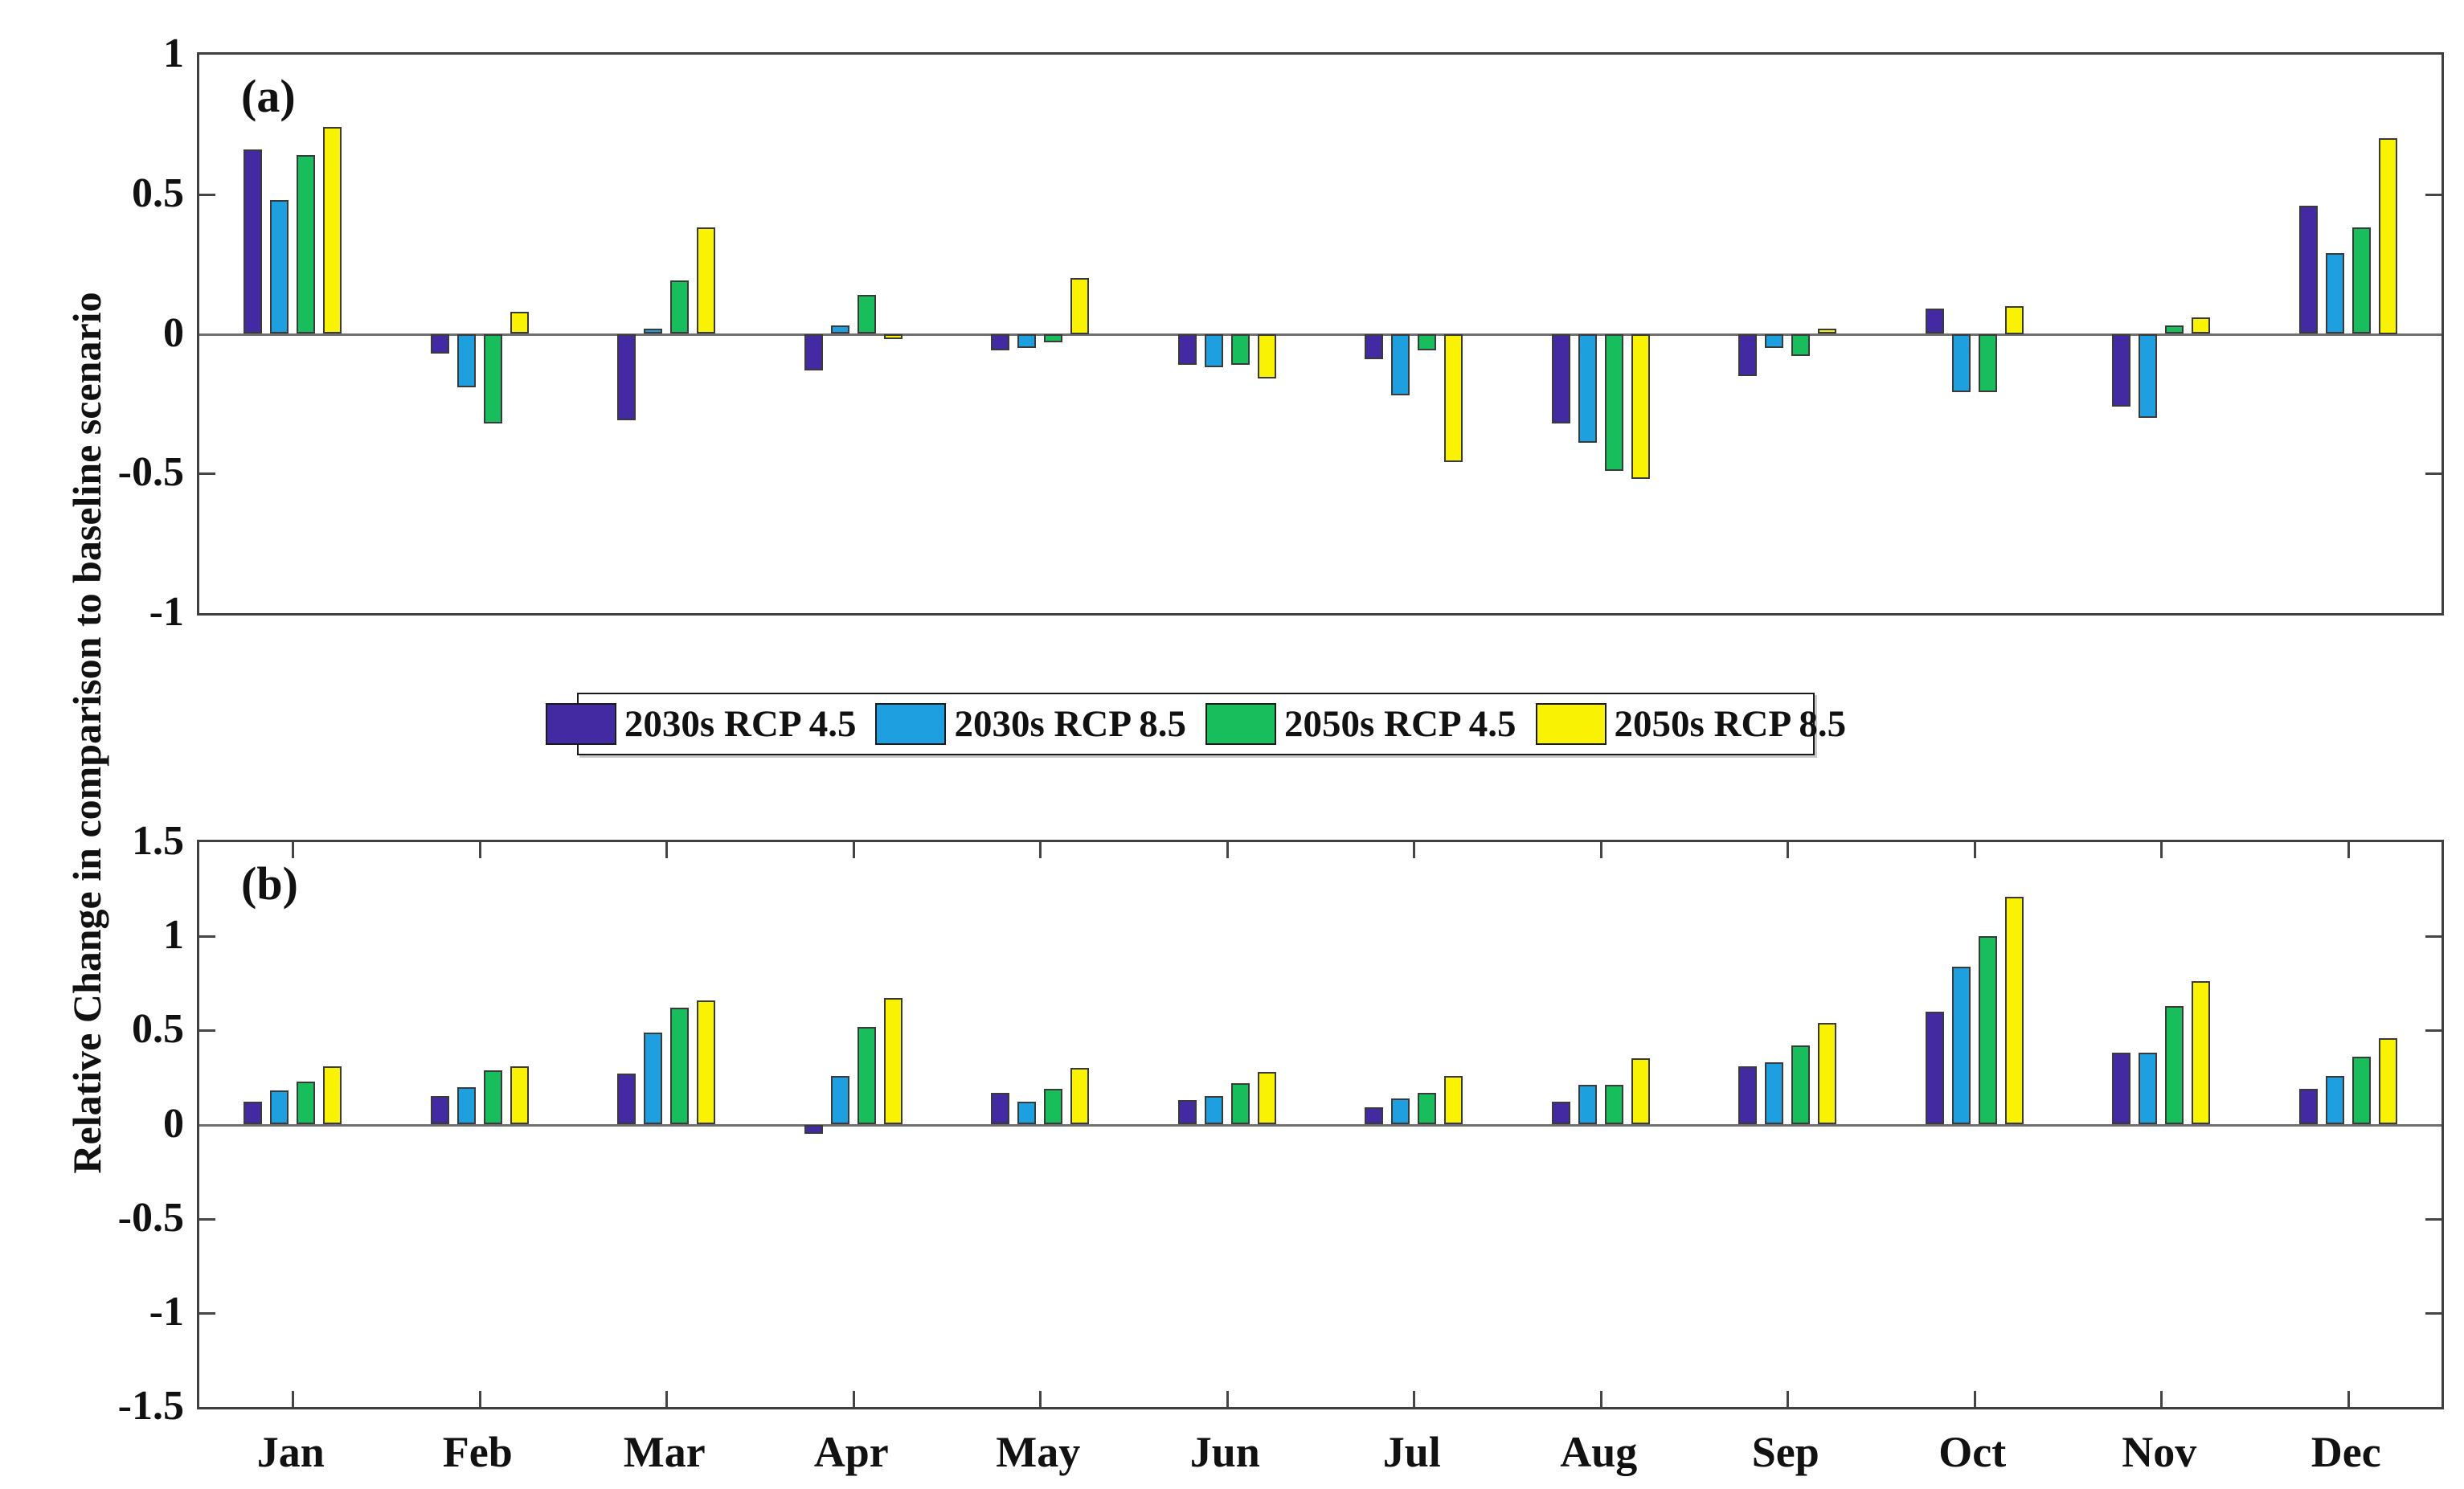  What do you see at coordinates (519, 1095) in the screenshot?
I see `bar-feb-series4` at bounding box center [519, 1095].